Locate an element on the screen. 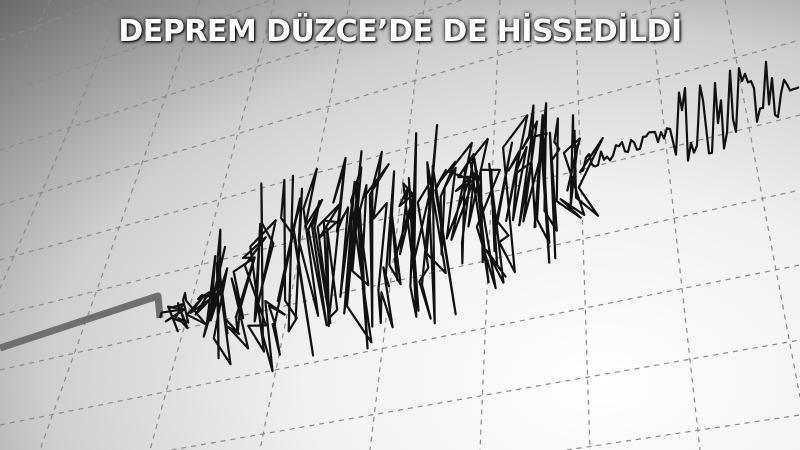 Image resolution: width=800 pixels, height=450 pixels. headline: DEPREM DÜZCE’DE DE HİSSEDİLDİ is located at coordinates (400, 31).